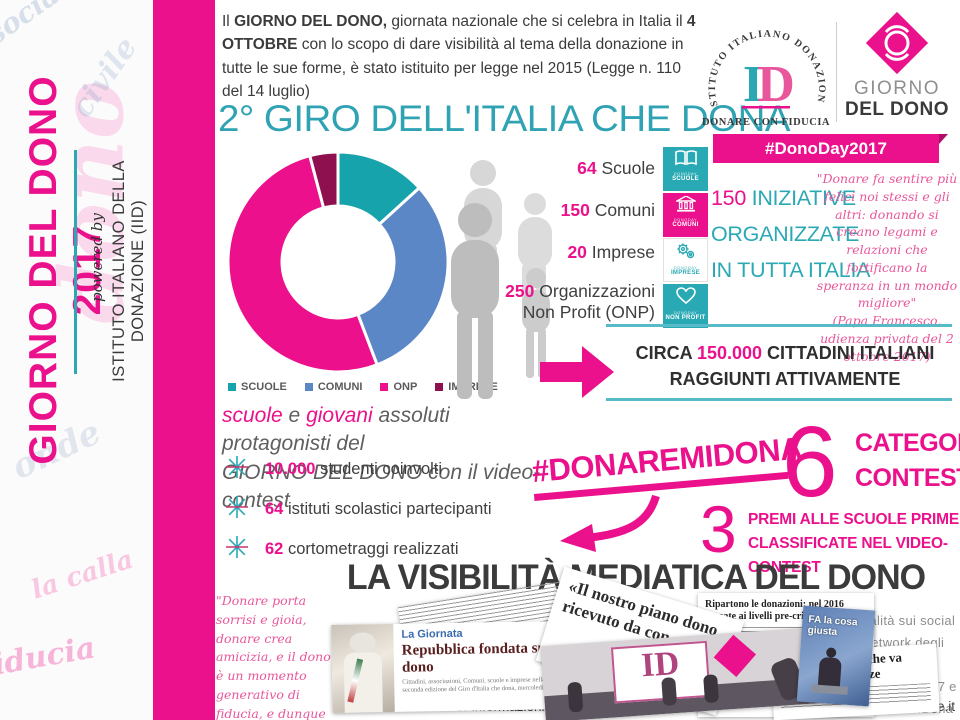 The image size is (960, 720). Describe the element at coordinates (97, 257) in the screenshot. I see `powered-by-label: powered by` at that location.